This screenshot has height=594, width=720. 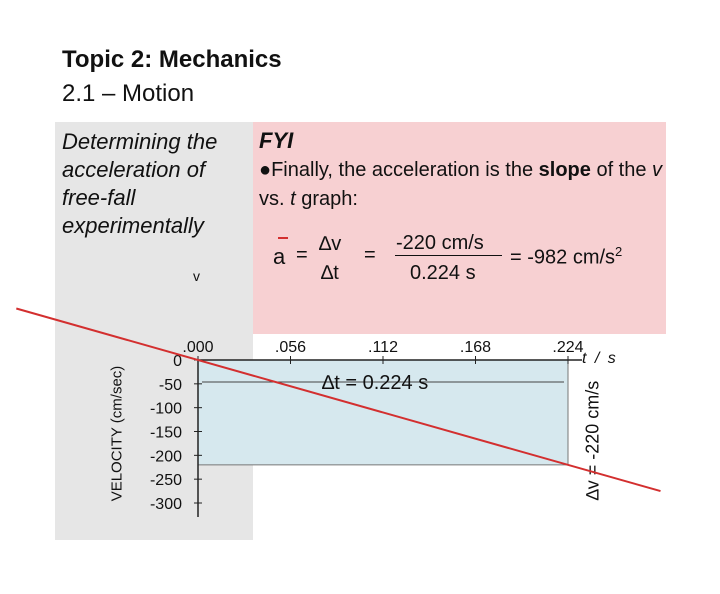 What do you see at coordinates (330, 273) in the screenshot?
I see `delta-t-symbol: ∆t` at bounding box center [330, 273].